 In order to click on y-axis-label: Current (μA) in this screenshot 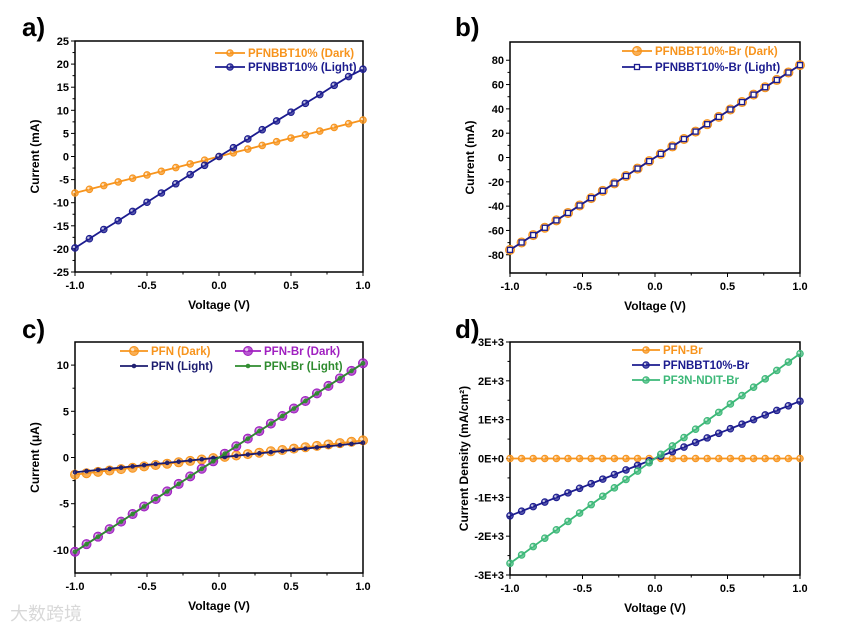, I will do `click(35, 457)`.